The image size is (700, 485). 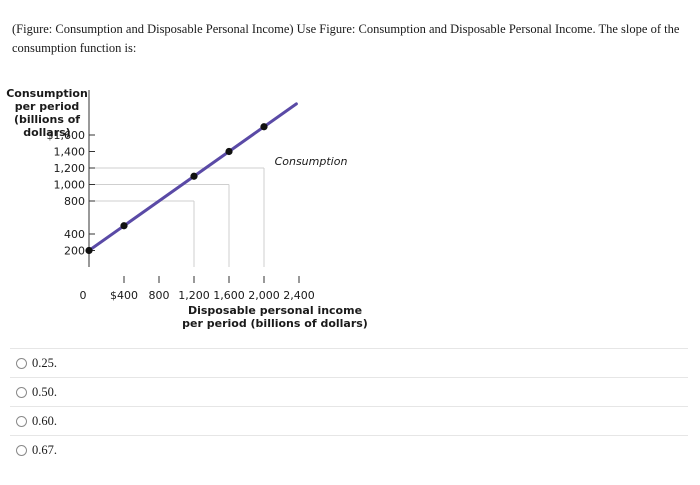 What do you see at coordinates (349, 449) in the screenshot?
I see `answer-option-4: 0.67.` at bounding box center [349, 449].